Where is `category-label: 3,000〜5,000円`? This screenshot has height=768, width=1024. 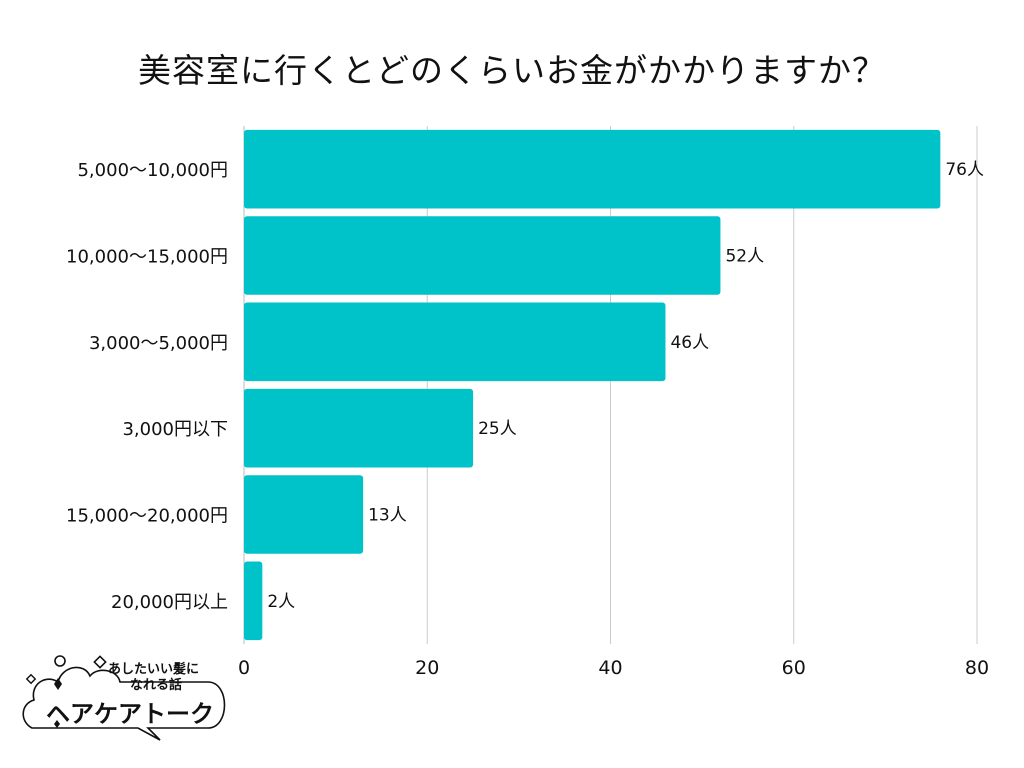 category-label: 3,000〜5,000円 is located at coordinates (158, 343).